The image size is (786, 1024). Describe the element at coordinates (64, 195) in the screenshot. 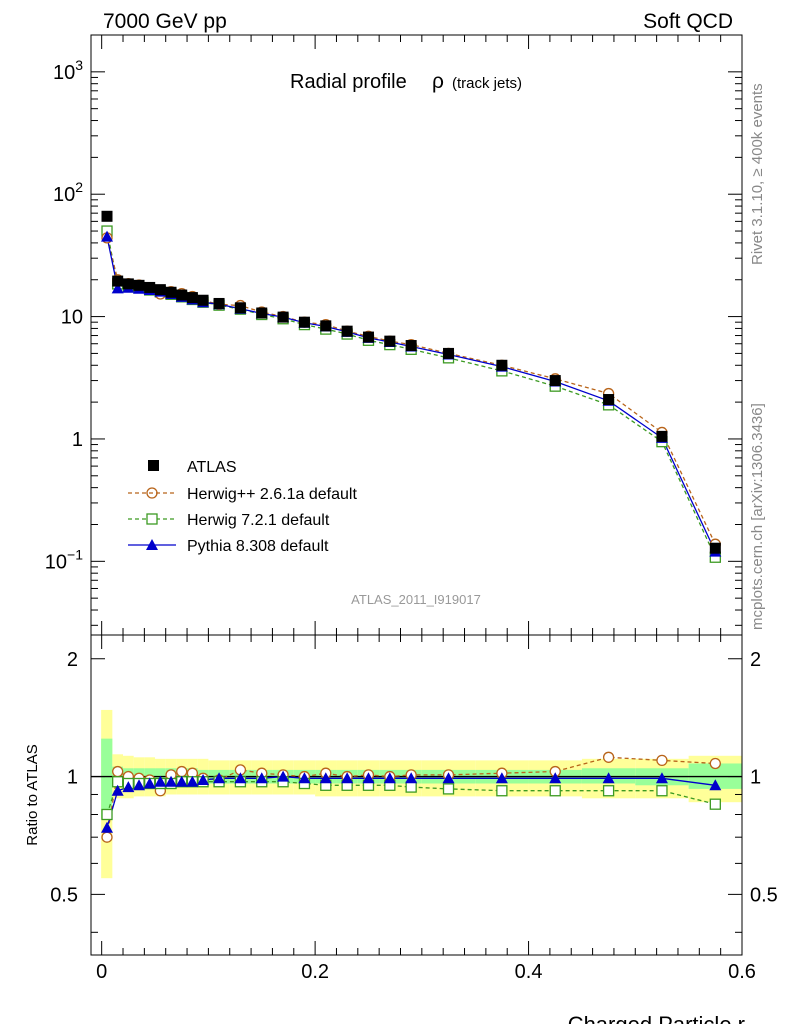

I see `main-y-tick-base: 10` at that location.